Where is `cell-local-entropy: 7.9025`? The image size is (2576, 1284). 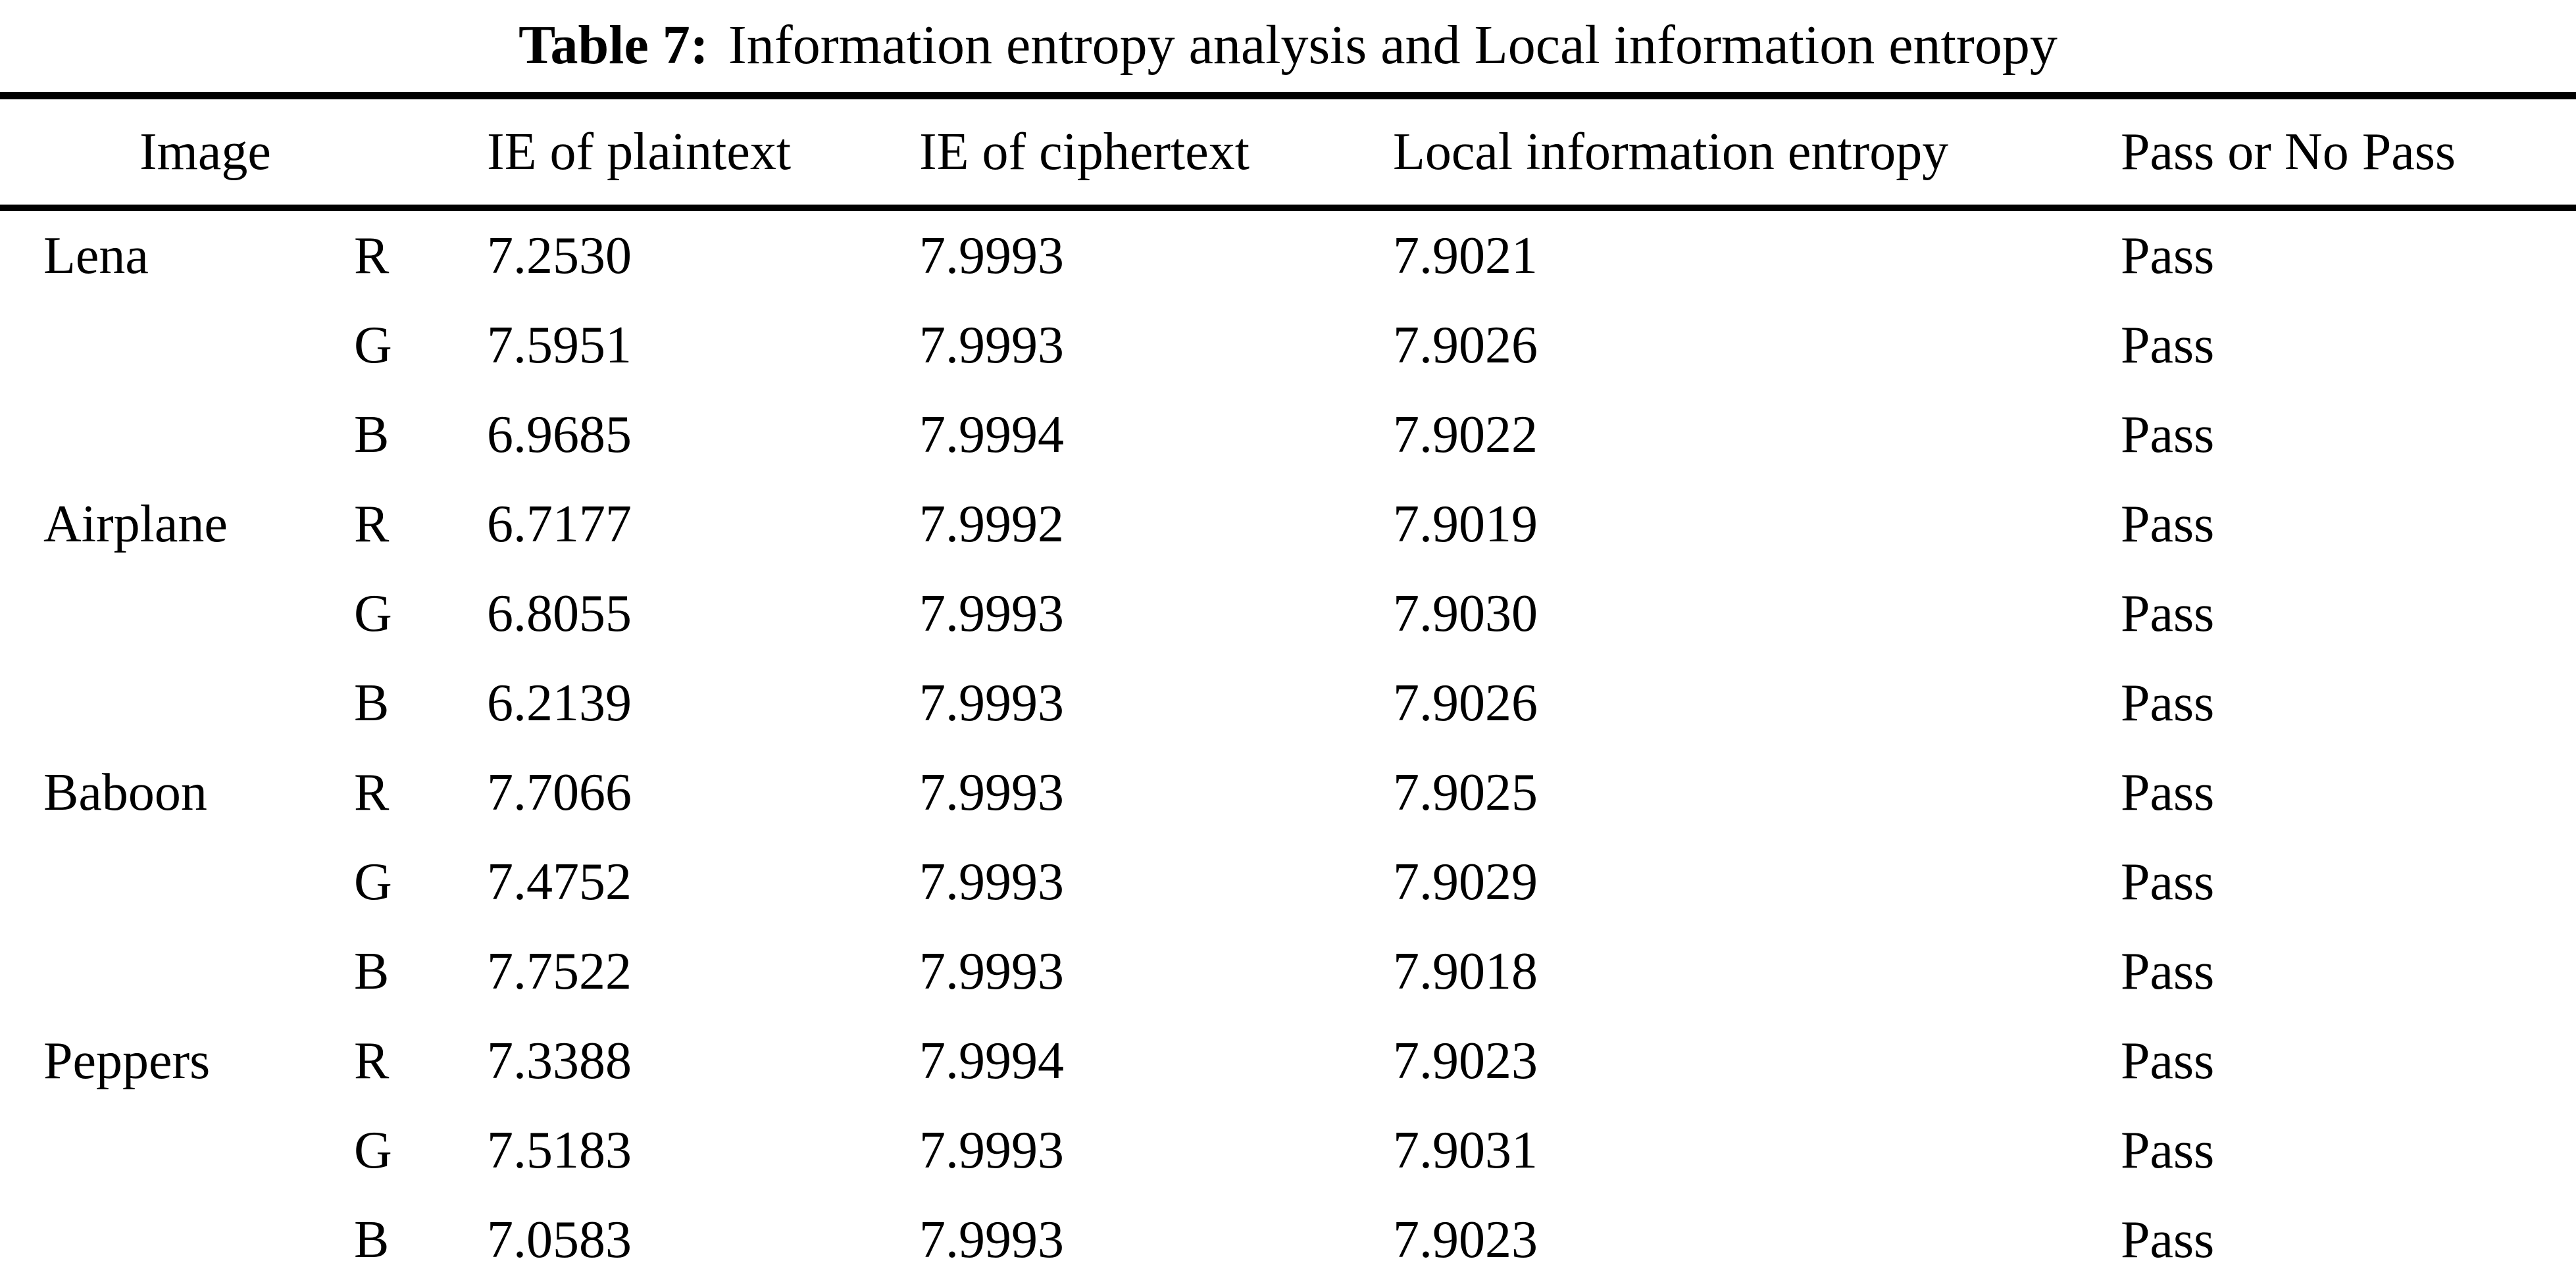 cell-local-entropy: 7.9025 is located at coordinates (1466, 792).